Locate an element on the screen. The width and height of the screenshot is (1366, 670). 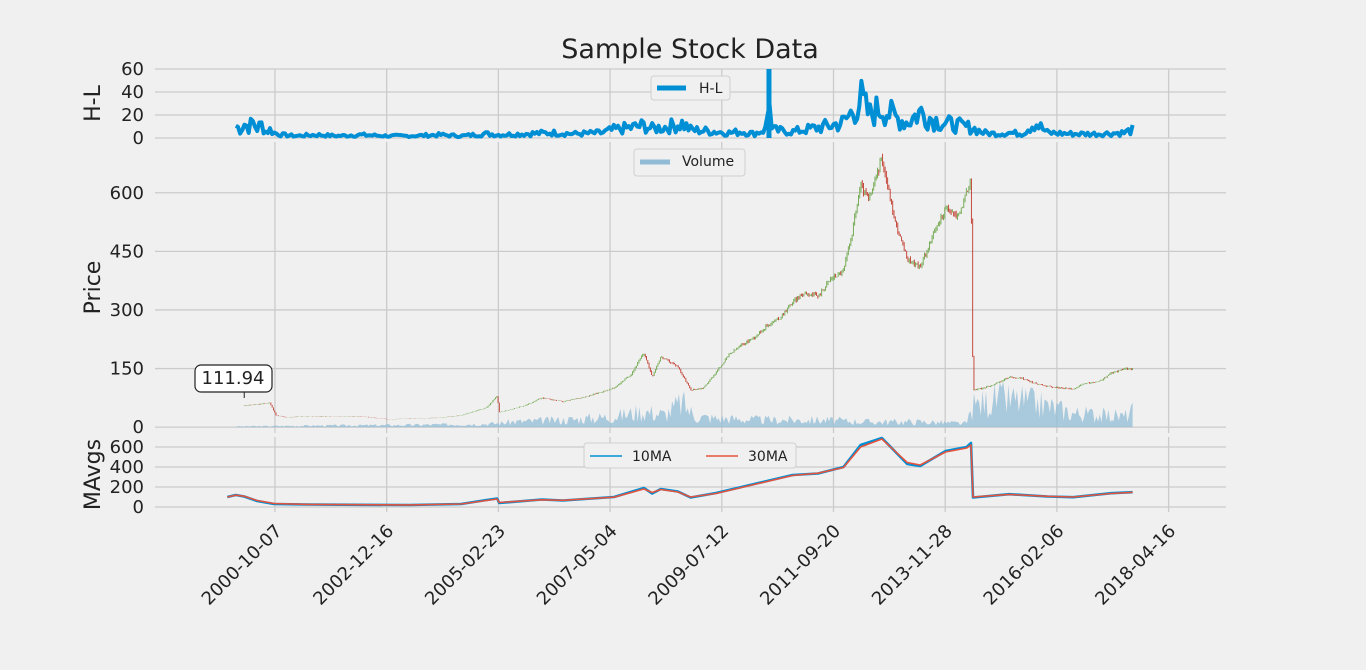
annotation-text: 111.94 is located at coordinates (233, 378).